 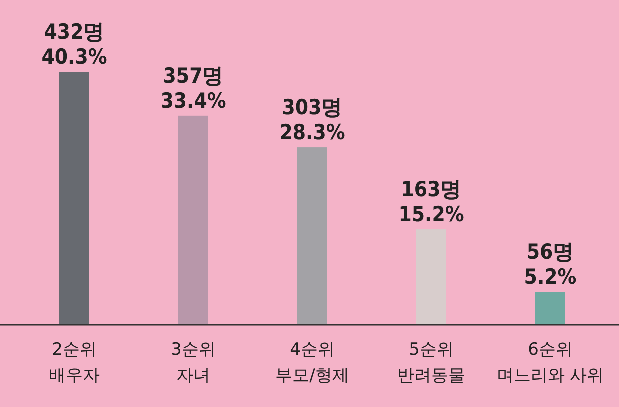 What do you see at coordinates (550, 376) in the screenshot?
I see `x-tick-label: 며느리와 사위` at bounding box center [550, 376].